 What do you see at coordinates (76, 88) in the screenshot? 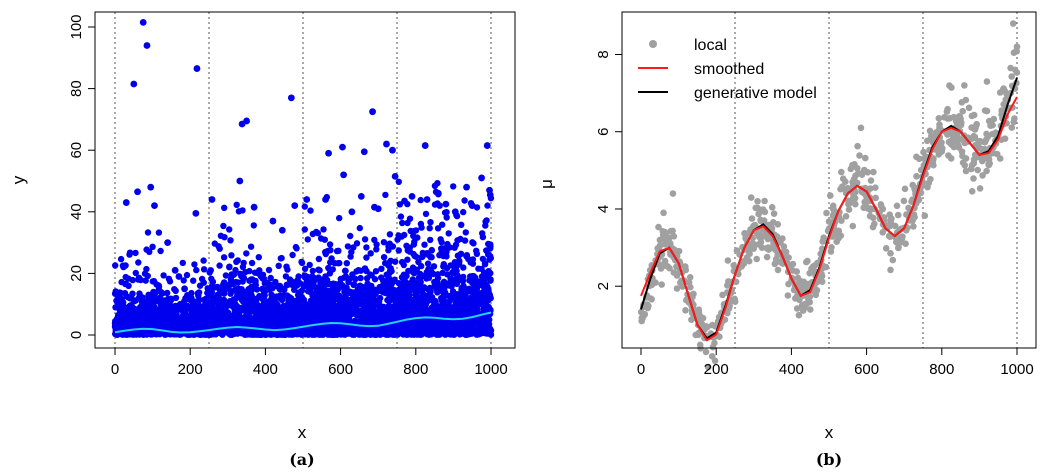
I see `y-tick-label: 80` at bounding box center [76, 88].